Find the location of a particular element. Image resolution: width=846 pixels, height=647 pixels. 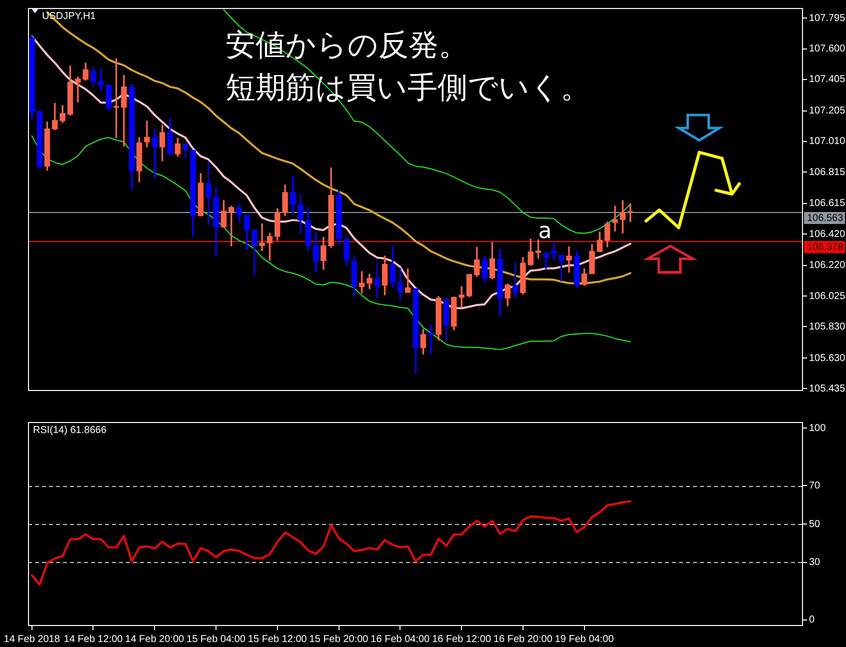

y-tick-label: 107.010 is located at coordinates (827, 142).